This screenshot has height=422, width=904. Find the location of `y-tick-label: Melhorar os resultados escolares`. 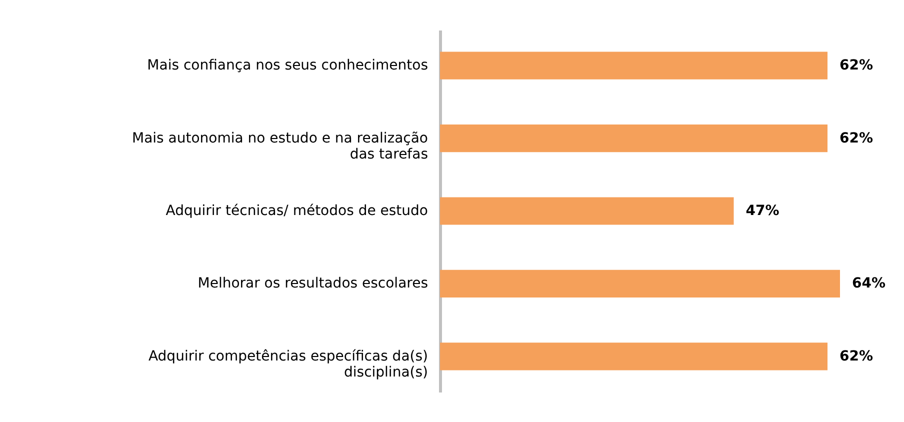

y-tick-label: Melhorar os resultados escolares is located at coordinates (313, 284).